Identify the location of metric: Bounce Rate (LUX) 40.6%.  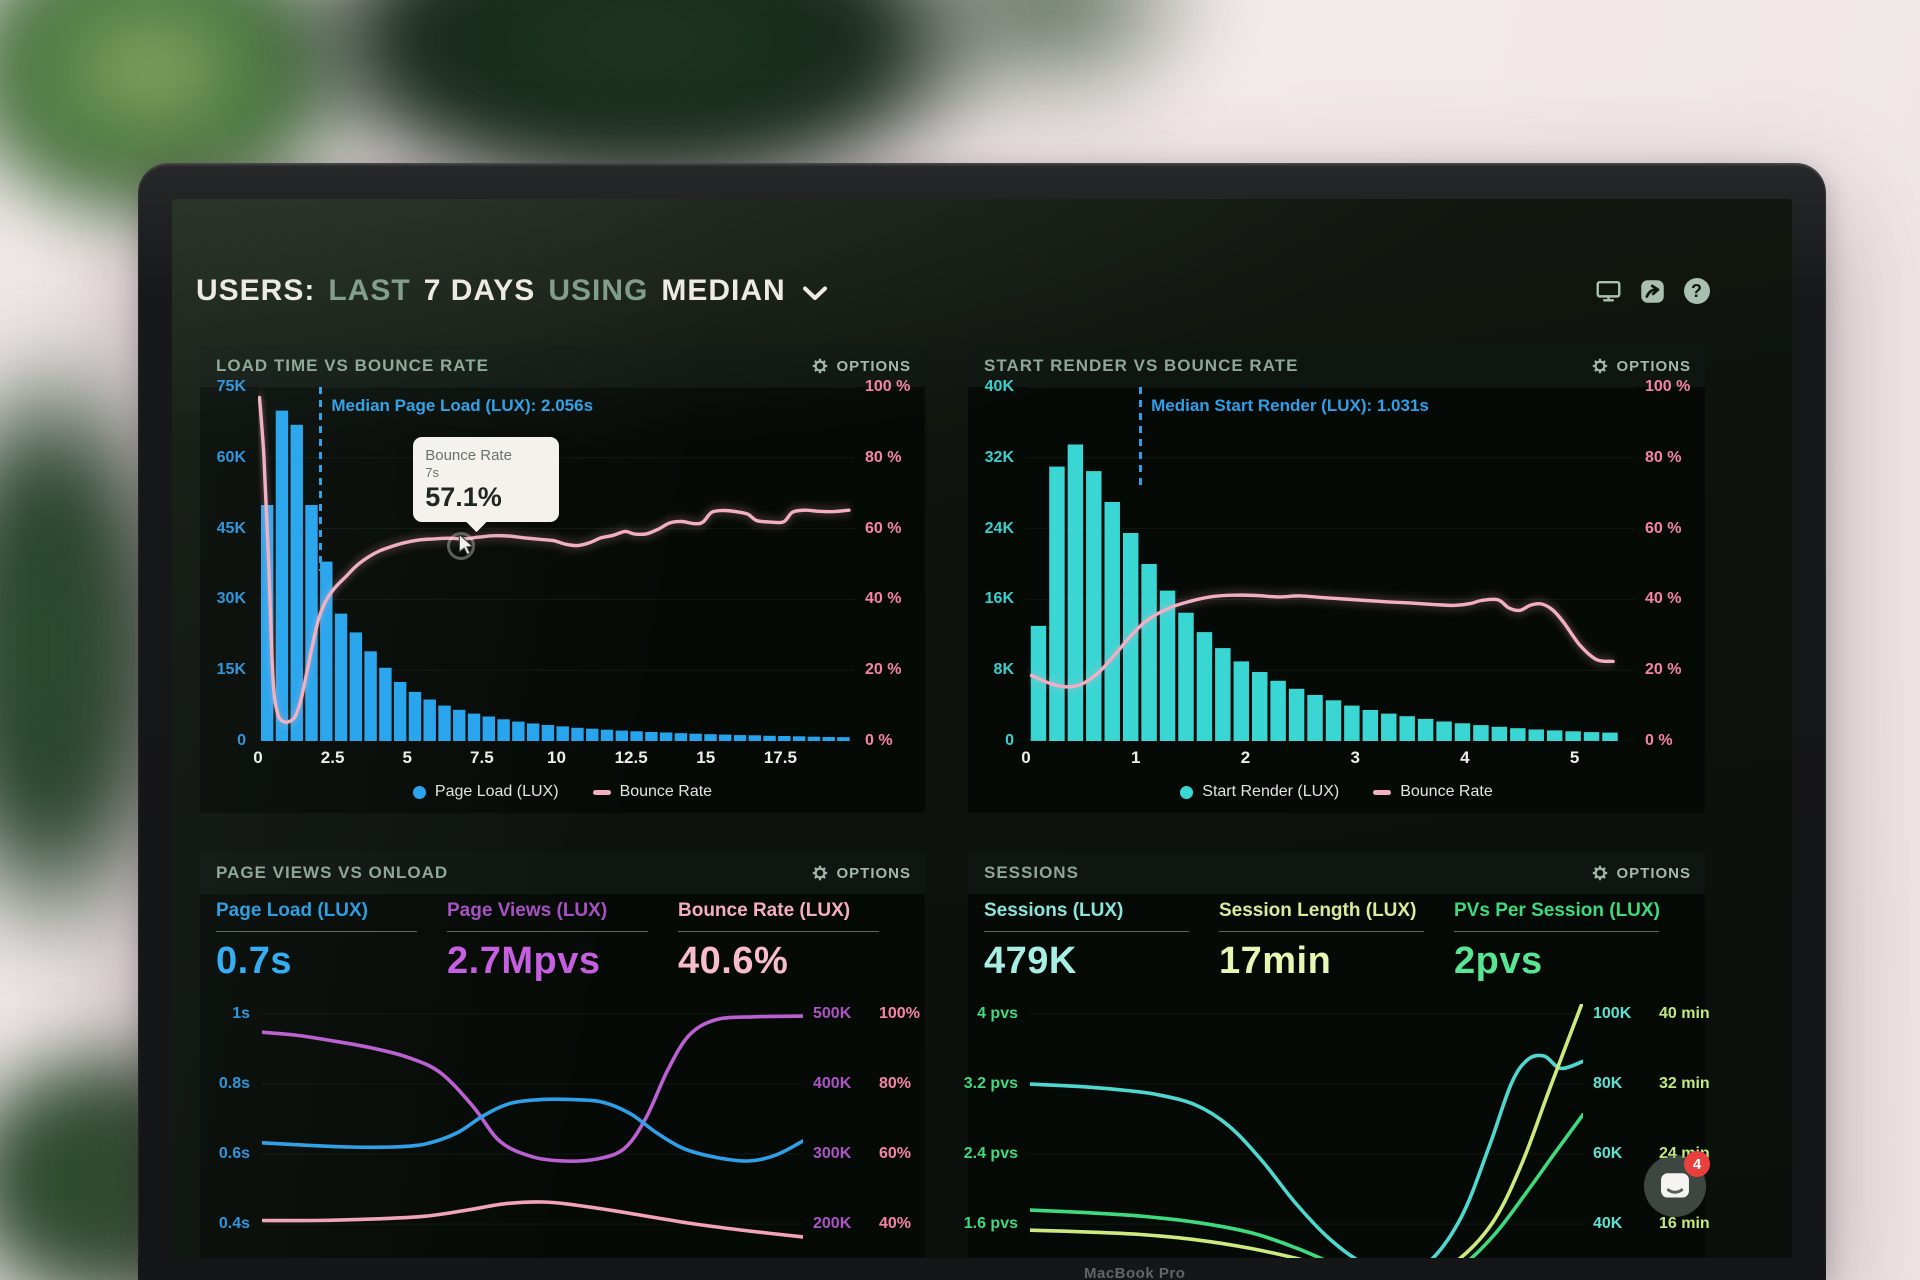
(793, 952).